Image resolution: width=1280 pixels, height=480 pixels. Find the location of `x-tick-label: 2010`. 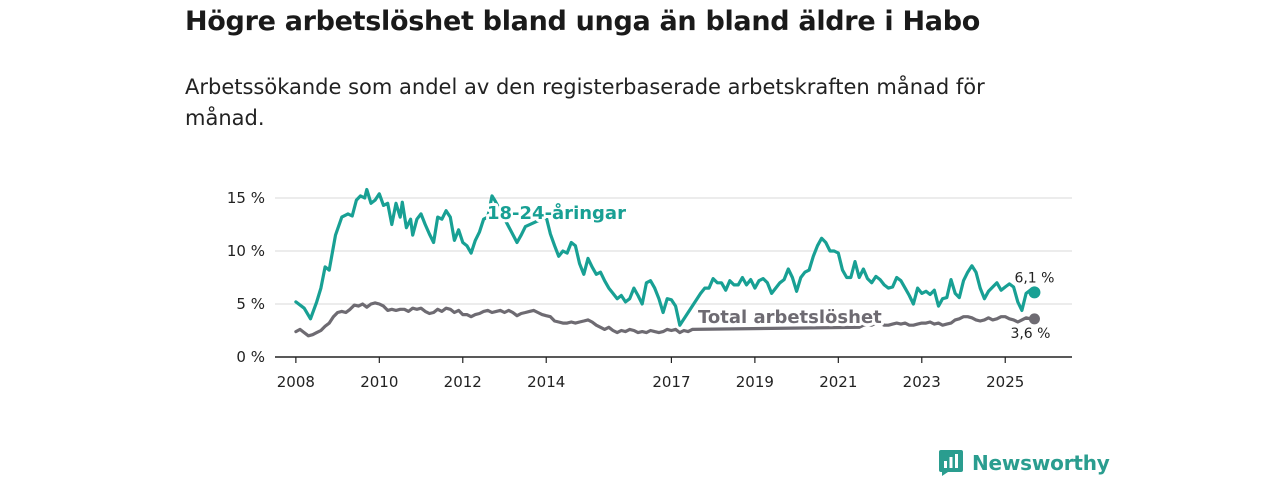

x-tick-label: 2010 is located at coordinates (379, 382).